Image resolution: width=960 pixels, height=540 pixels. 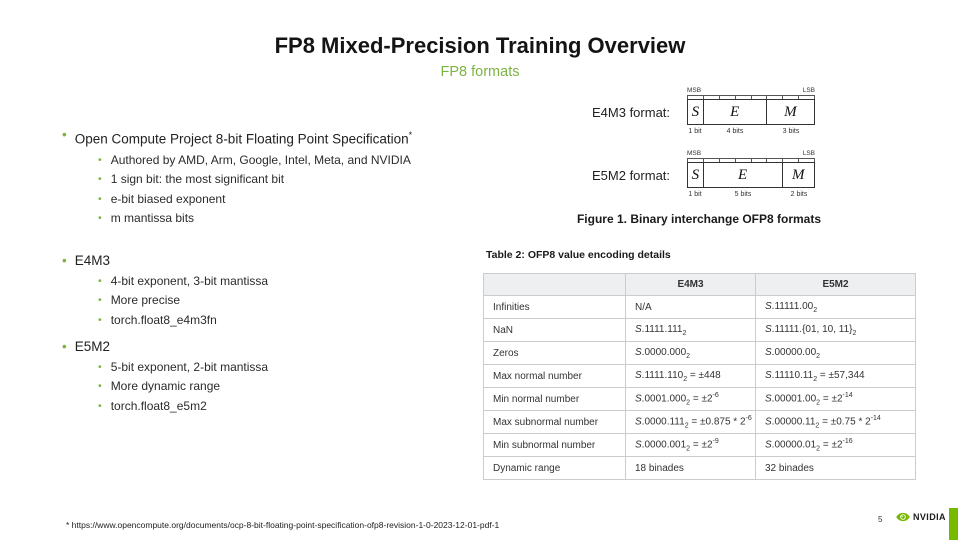 What do you see at coordinates (631, 112) in the screenshot?
I see `format-label: E4M3 format:` at bounding box center [631, 112].